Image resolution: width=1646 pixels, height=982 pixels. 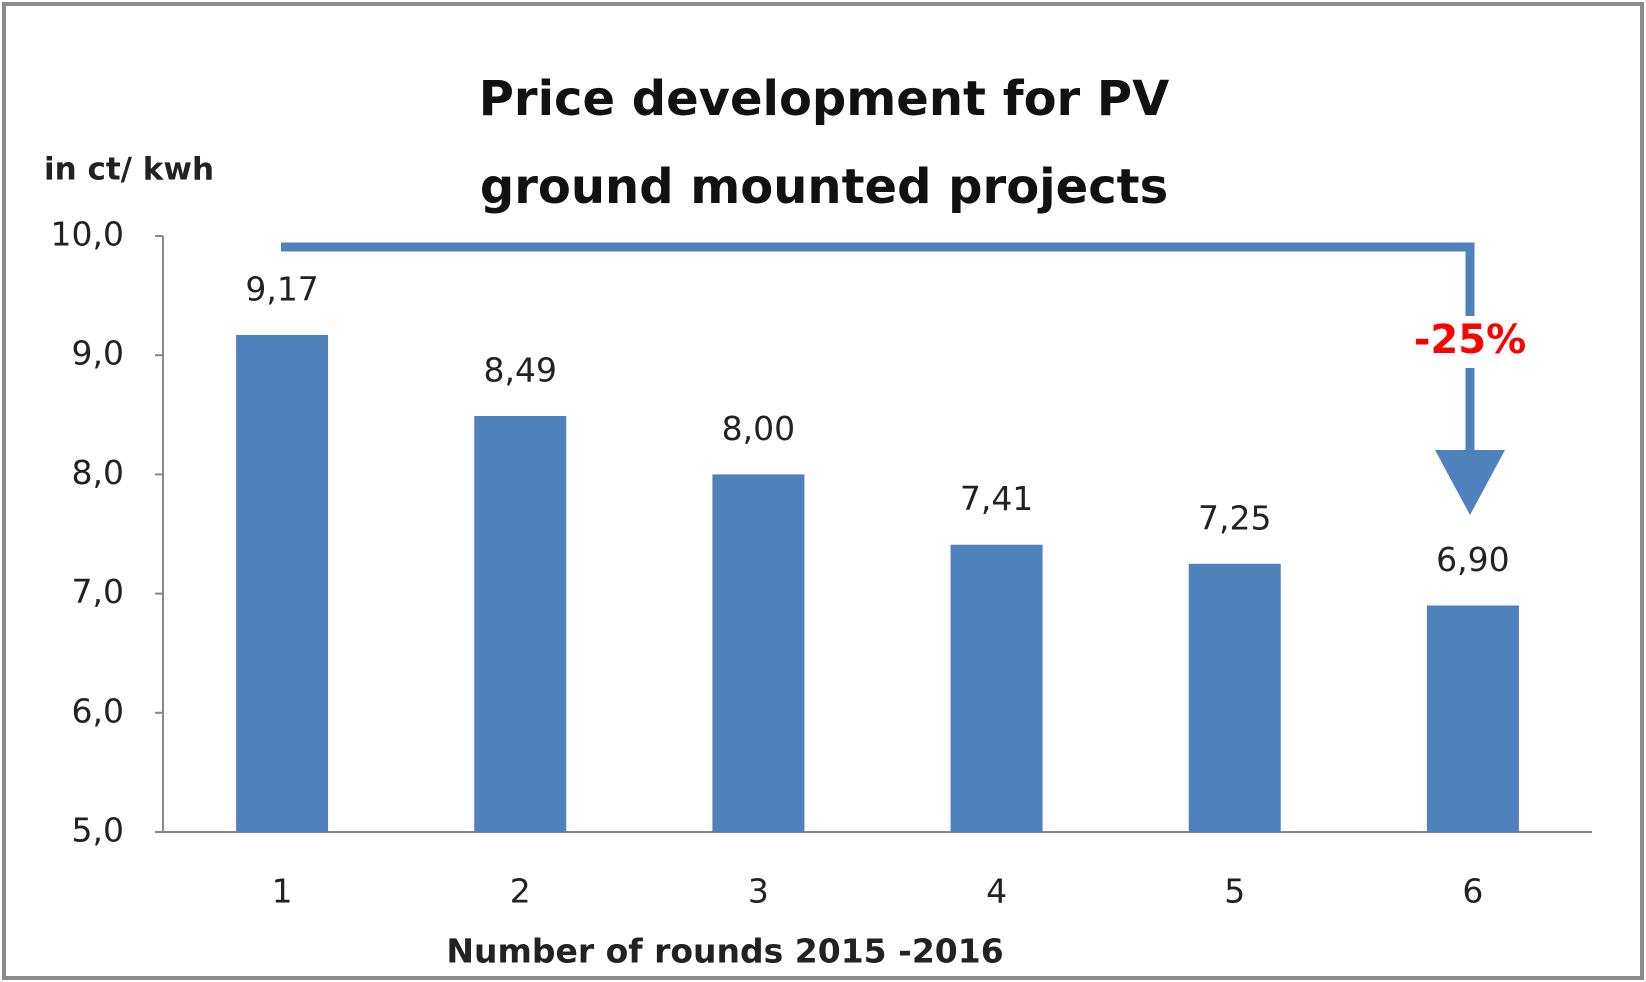 What do you see at coordinates (281, 288) in the screenshot?
I see `value-label: 9,17` at bounding box center [281, 288].